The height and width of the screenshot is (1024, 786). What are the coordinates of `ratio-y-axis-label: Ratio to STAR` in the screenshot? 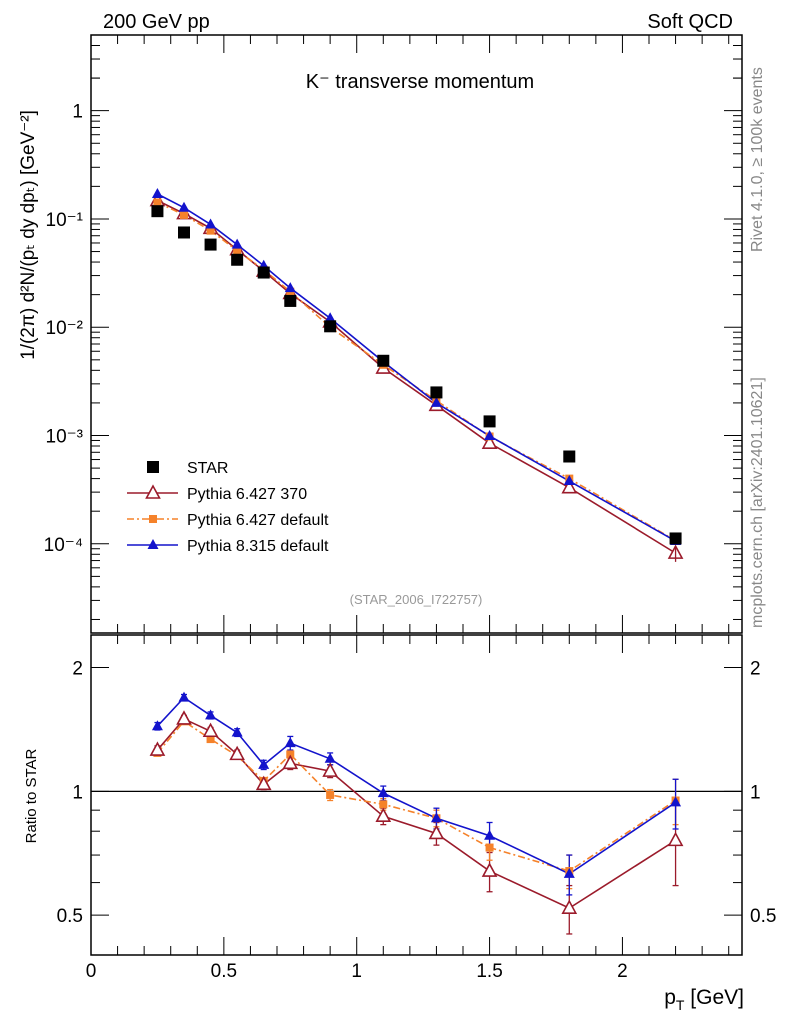 It's located at (31, 795).